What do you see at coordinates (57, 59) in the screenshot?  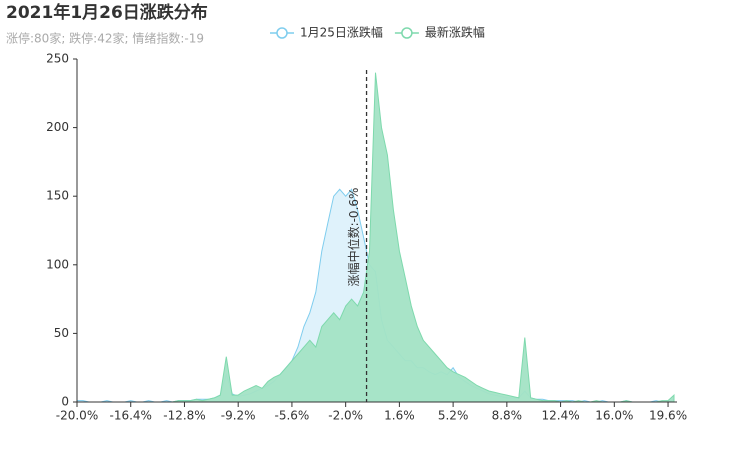 I see `y-tick-label: 250` at bounding box center [57, 59].